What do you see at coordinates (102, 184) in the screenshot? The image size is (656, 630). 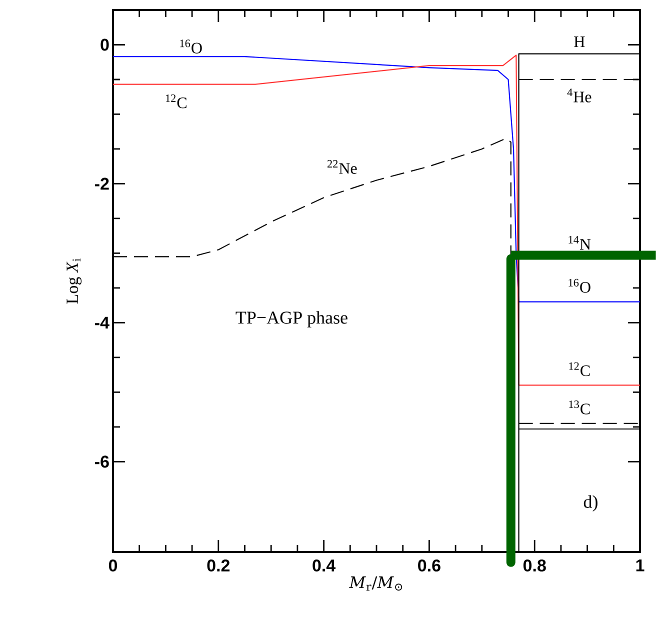 I see `y-tick-label: -2` at bounding box center [102, 184].